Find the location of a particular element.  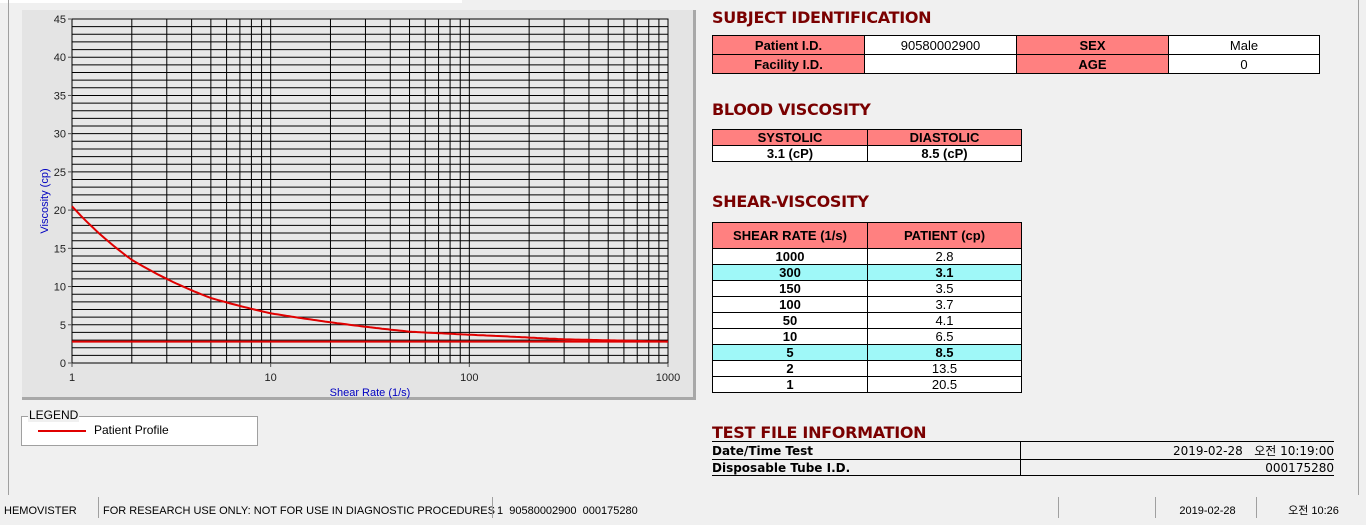

shear-row: 1000 2.8 is located at coordinates (867, 256).